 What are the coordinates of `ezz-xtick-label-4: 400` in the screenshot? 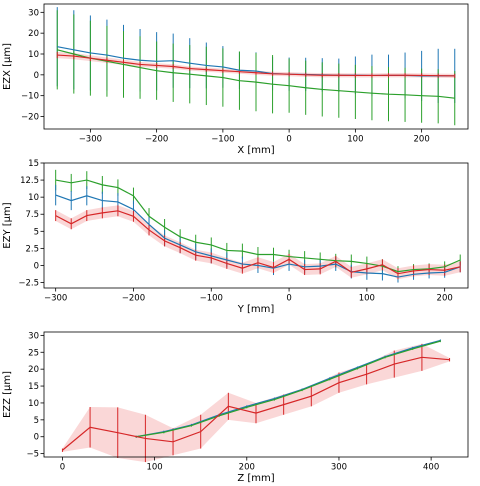 It's located at (431, 468).